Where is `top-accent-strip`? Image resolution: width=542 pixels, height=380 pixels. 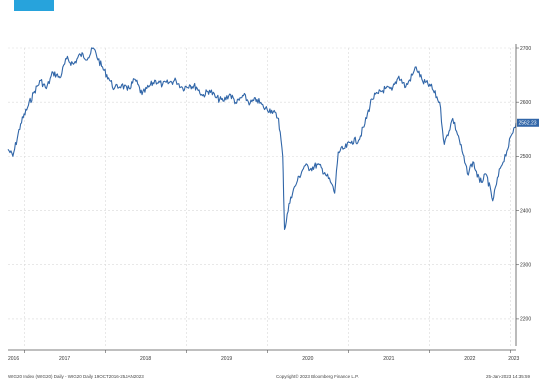
top-accent-strip is located at coordinates (34, 5).